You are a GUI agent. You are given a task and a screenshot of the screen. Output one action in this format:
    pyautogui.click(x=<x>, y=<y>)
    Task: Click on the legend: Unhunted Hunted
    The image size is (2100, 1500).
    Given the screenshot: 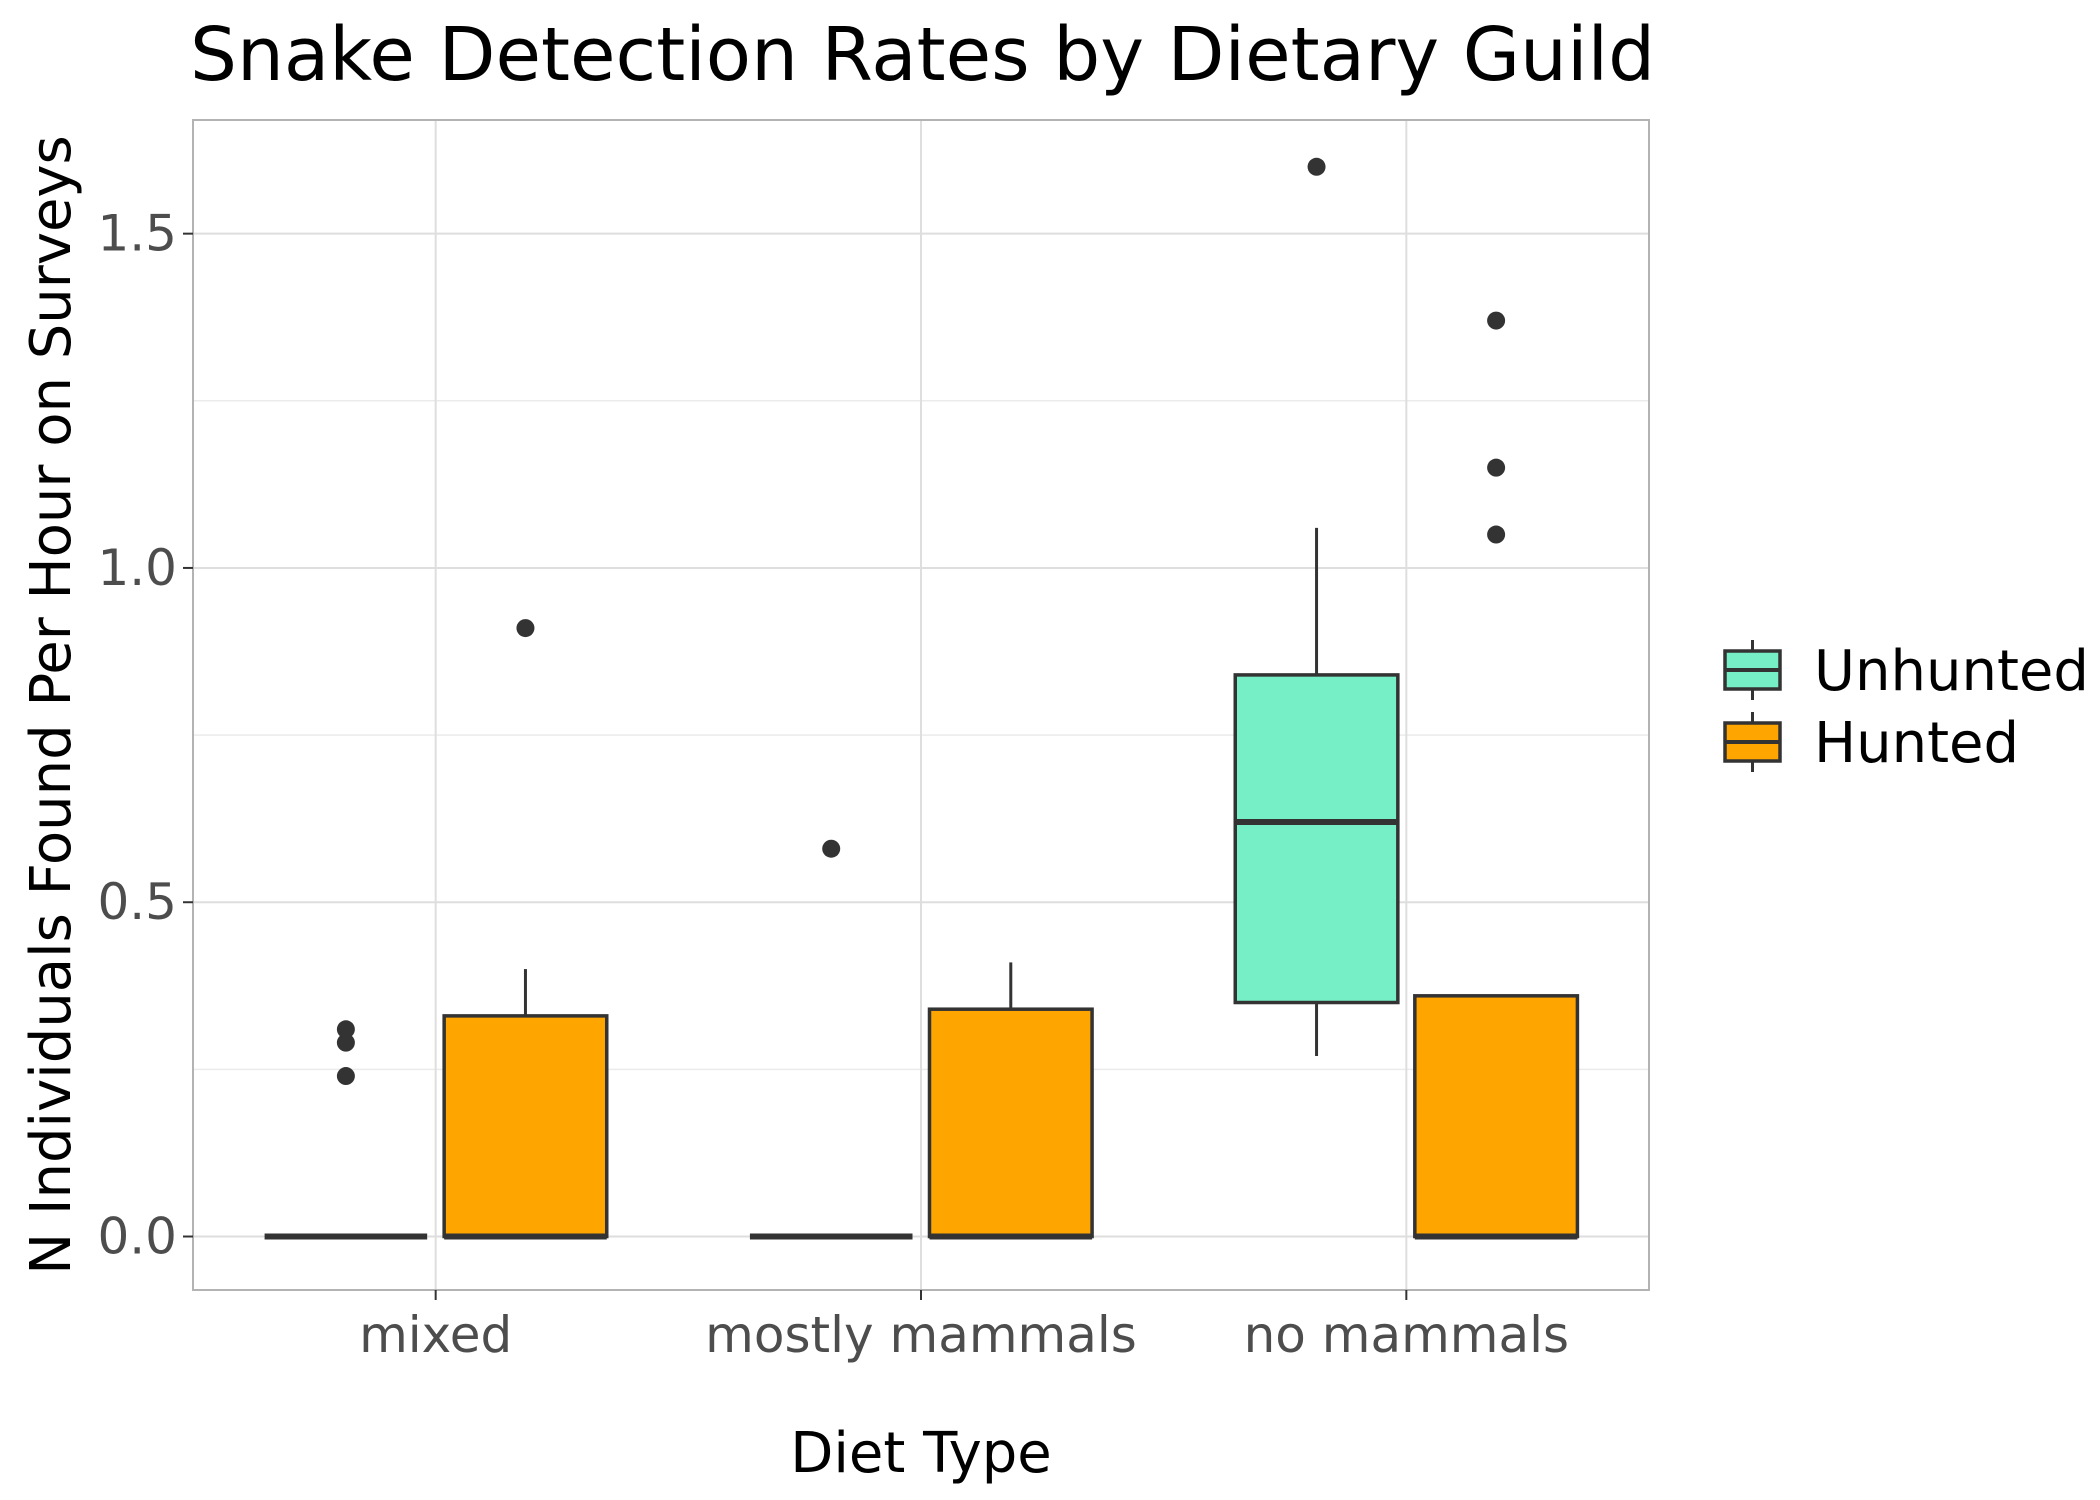 What is the action you would take?
    pyautogui.click(x=1906, y=707)
    